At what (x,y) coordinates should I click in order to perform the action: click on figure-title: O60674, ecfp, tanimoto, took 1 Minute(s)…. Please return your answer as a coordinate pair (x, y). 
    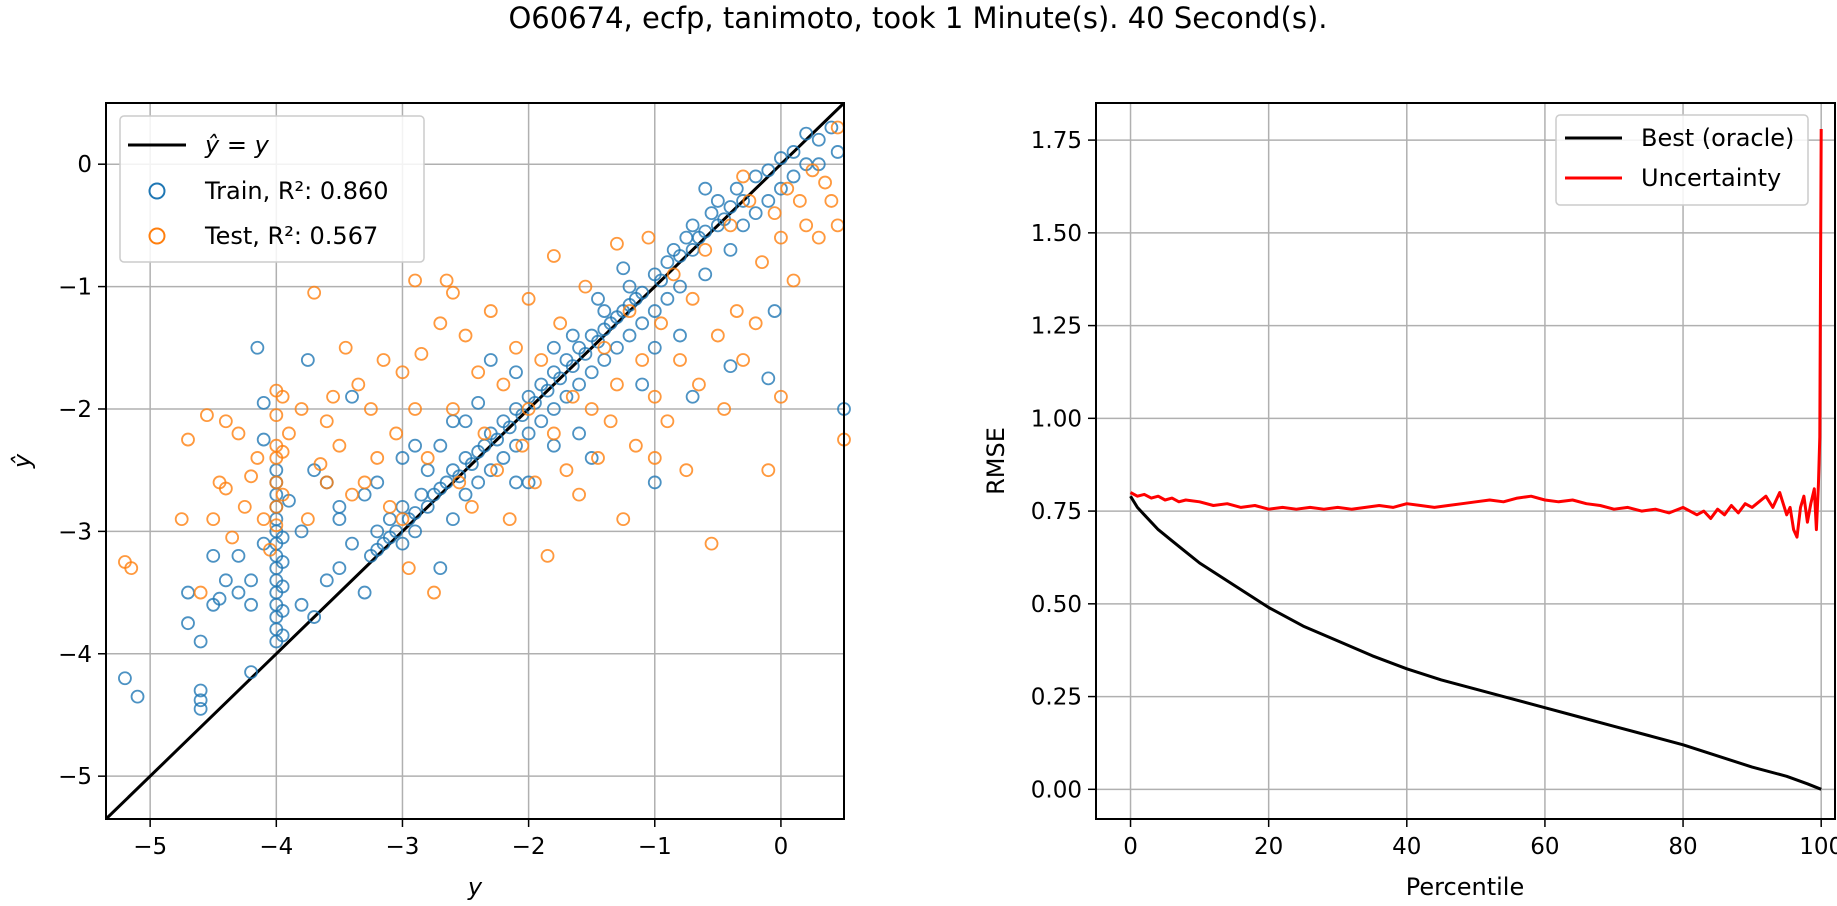
    Looking at the image, I should click on (917, 18).